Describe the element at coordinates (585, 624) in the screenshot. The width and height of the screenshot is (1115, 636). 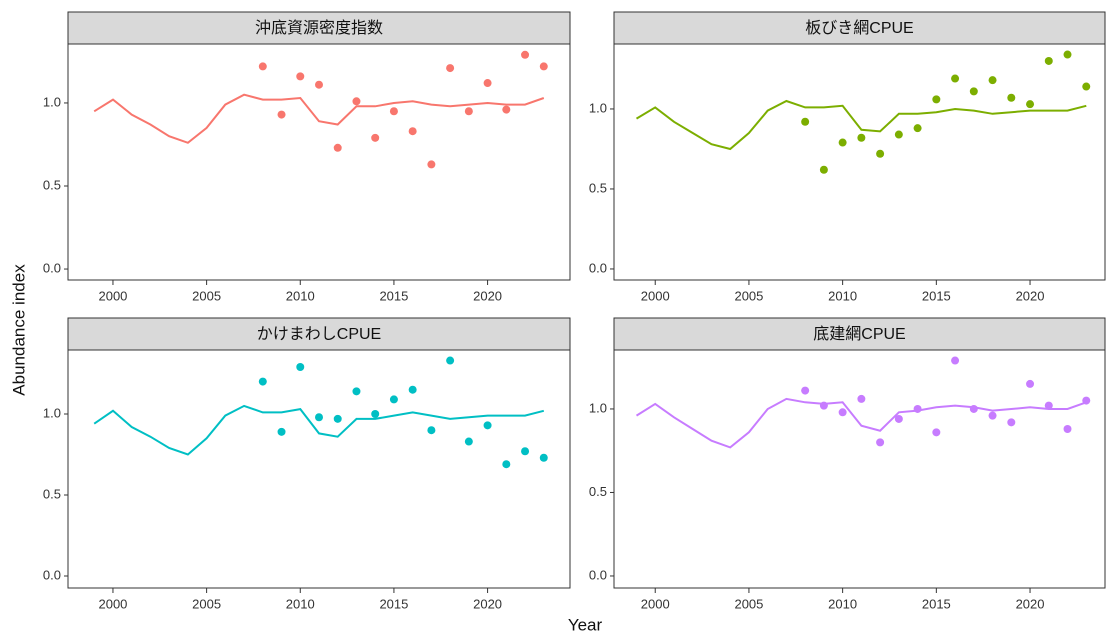
I see `x-axis-title: Year` at that location.